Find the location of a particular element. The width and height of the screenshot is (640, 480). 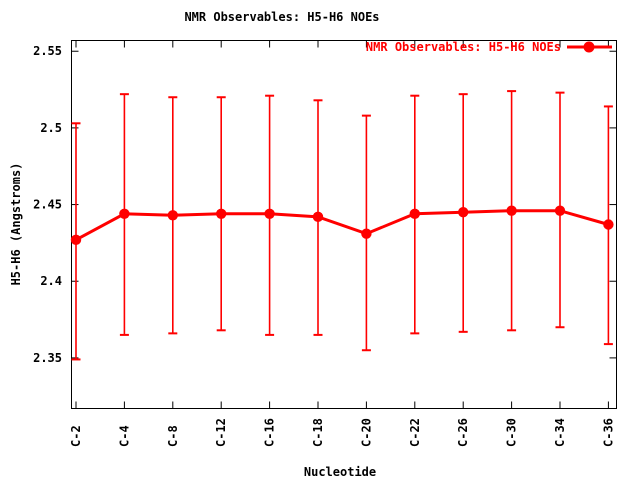

x-axis-title: Nucleotide is located at coordinates (340, 472).